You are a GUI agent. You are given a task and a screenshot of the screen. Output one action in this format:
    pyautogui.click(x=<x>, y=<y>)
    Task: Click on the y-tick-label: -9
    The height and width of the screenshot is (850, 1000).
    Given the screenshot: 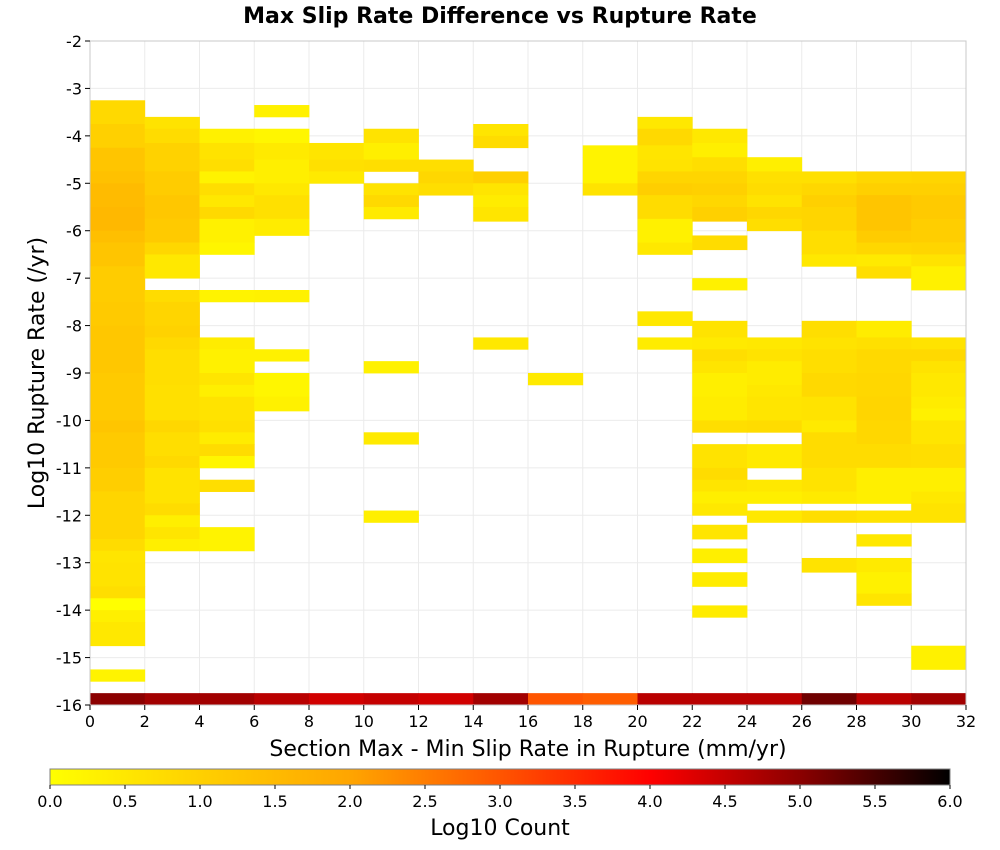 What is the action you would take?
    pyautogui.click(x=74, y=373)
    